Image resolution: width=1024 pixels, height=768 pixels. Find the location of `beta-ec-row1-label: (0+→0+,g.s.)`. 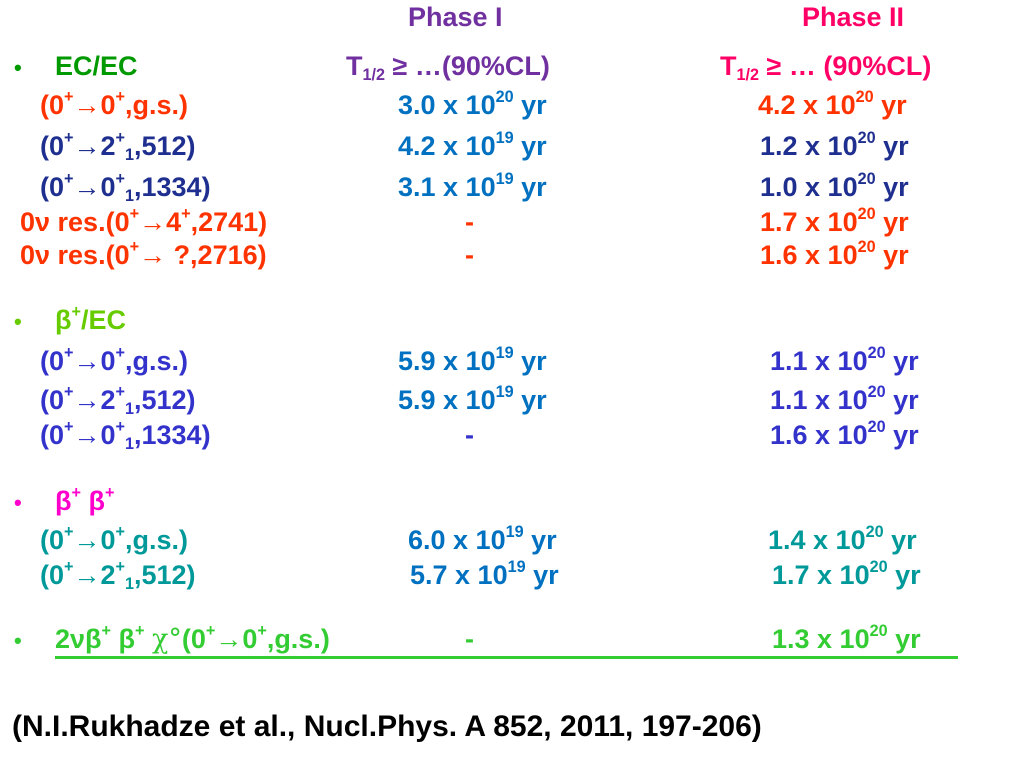

beta-ec-row1-label: (0+→0+,g.s.) is located at coordinates (114, 359).